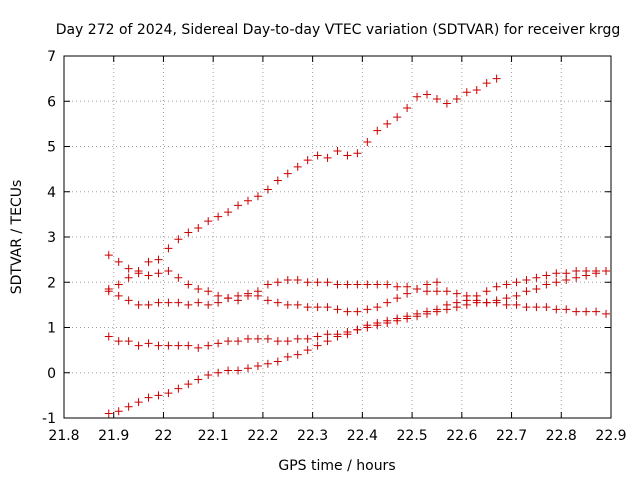  I want to click on series-track-upper-mid, so click(357, 284).